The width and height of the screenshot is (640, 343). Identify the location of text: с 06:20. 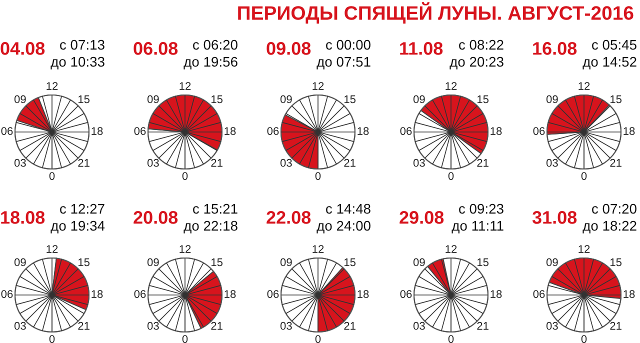
(215, 45).